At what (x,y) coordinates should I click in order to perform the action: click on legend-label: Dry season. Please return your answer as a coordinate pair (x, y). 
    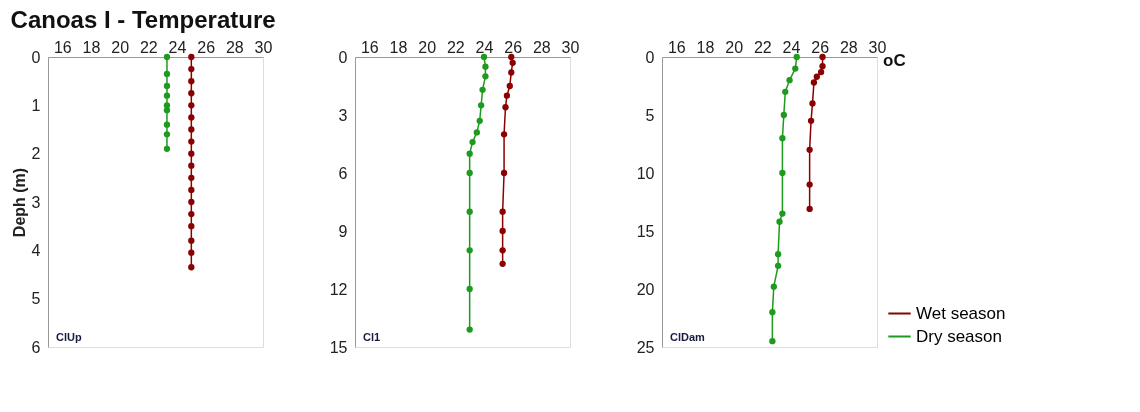
    Looking at the image, I should click on (959, 336).